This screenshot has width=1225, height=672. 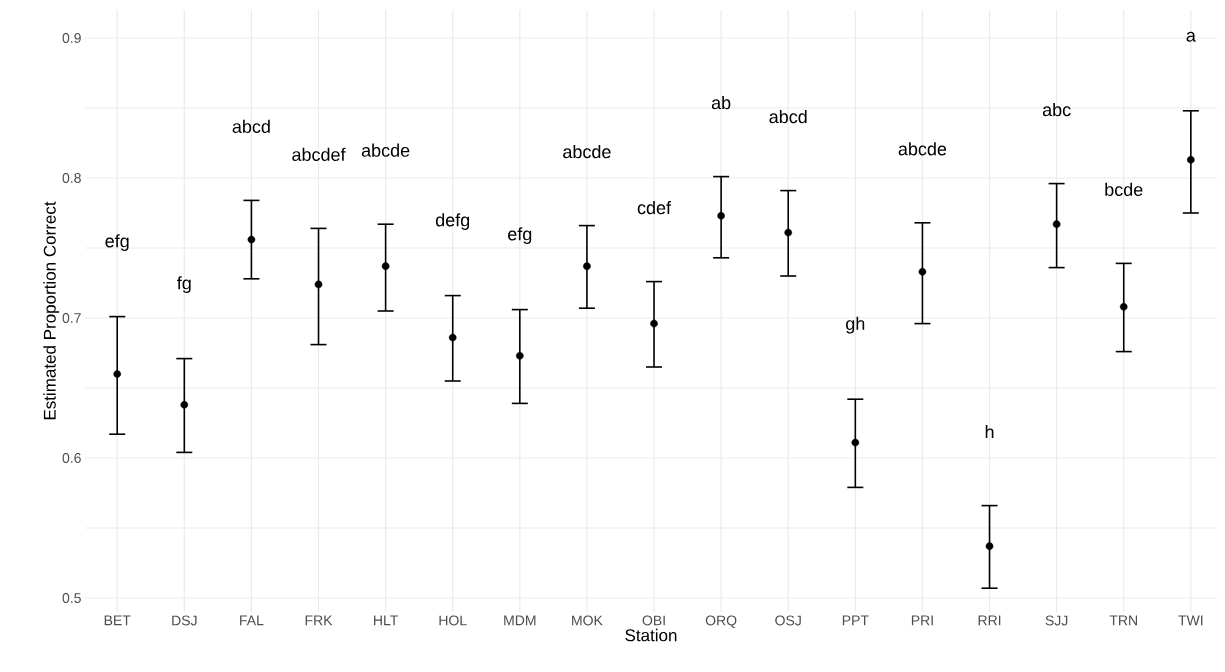 What do you see at coordinates (319, 620) in the screenshot?
I see `x-tick-label: FRK` at bounding box center [319, 620].